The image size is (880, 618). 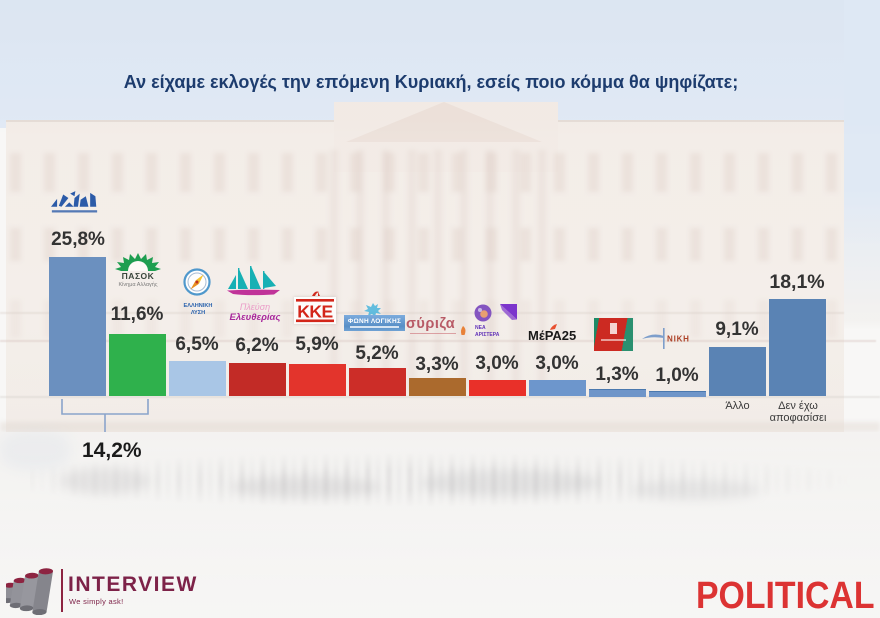 What do you see at coordinates (198, 313) in the screenshot?
I see `svg-text: ΛΥΣΗ` at bounding box center [198, 313].